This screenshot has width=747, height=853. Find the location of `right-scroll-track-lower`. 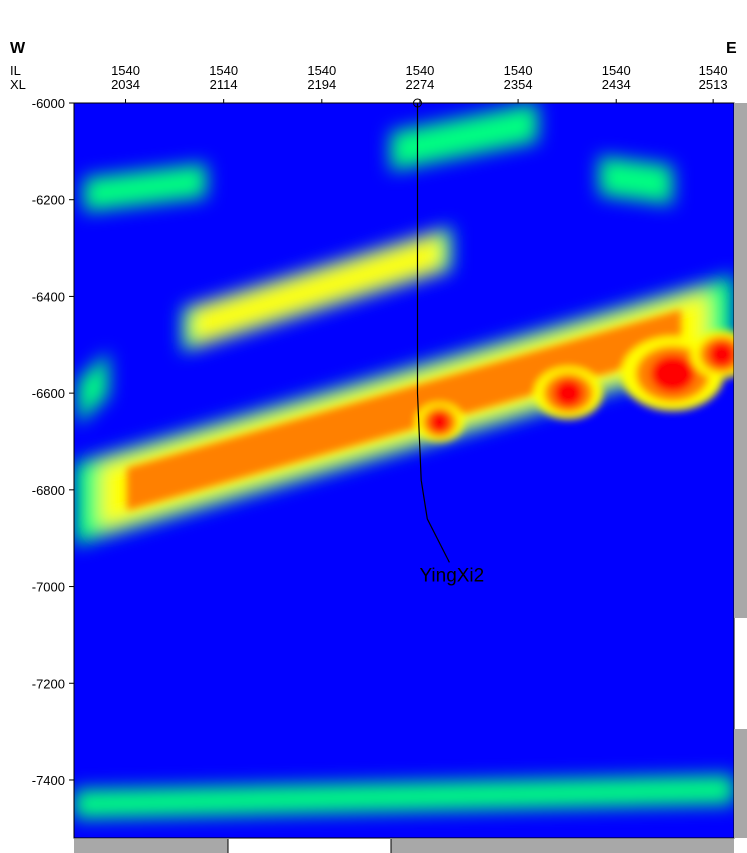

right-scroll-track-lower is located at coordinates (740, 783).